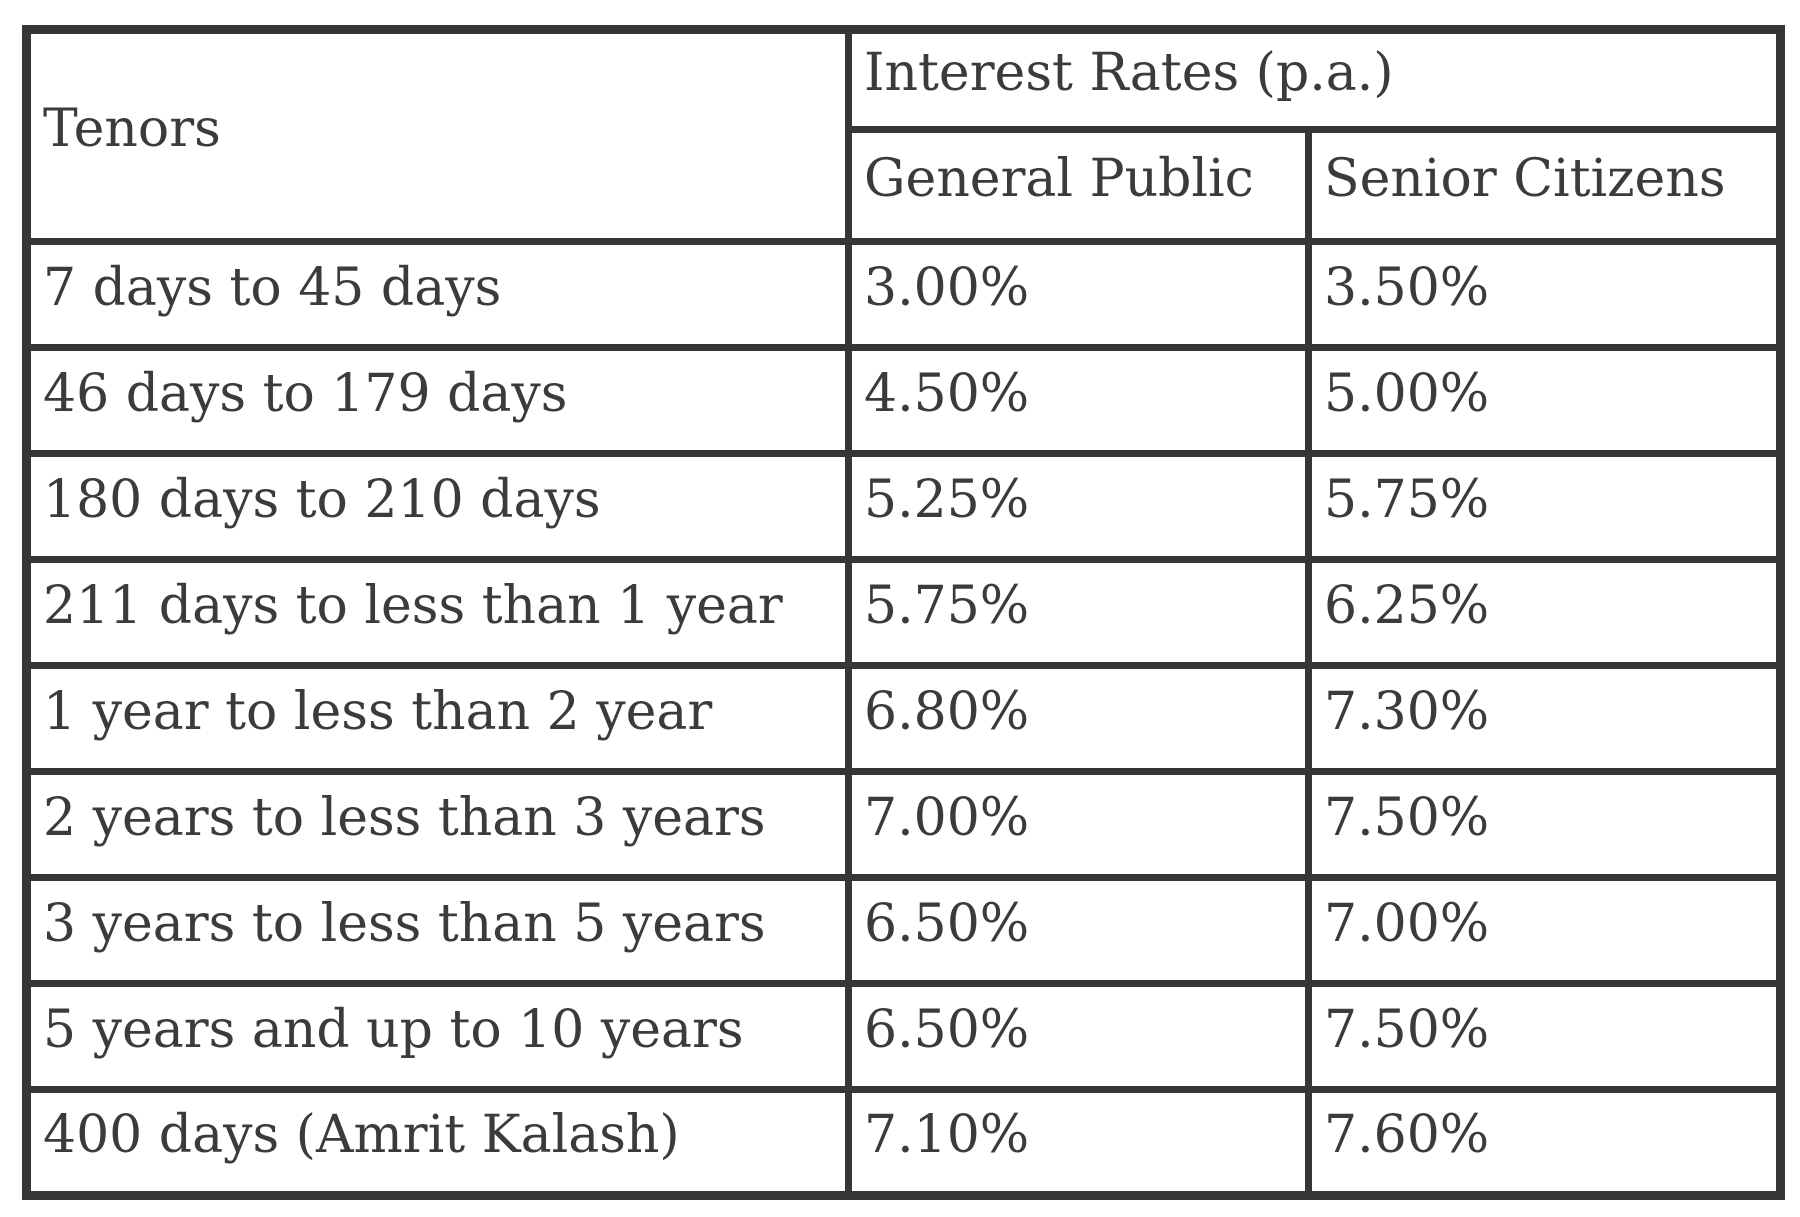  What do you see at coordinates (1314, 79) in the screenshot?
I see `interest-rates-header-cell: Interest Rates (p.a.)` at bounding box center [1314, 79].